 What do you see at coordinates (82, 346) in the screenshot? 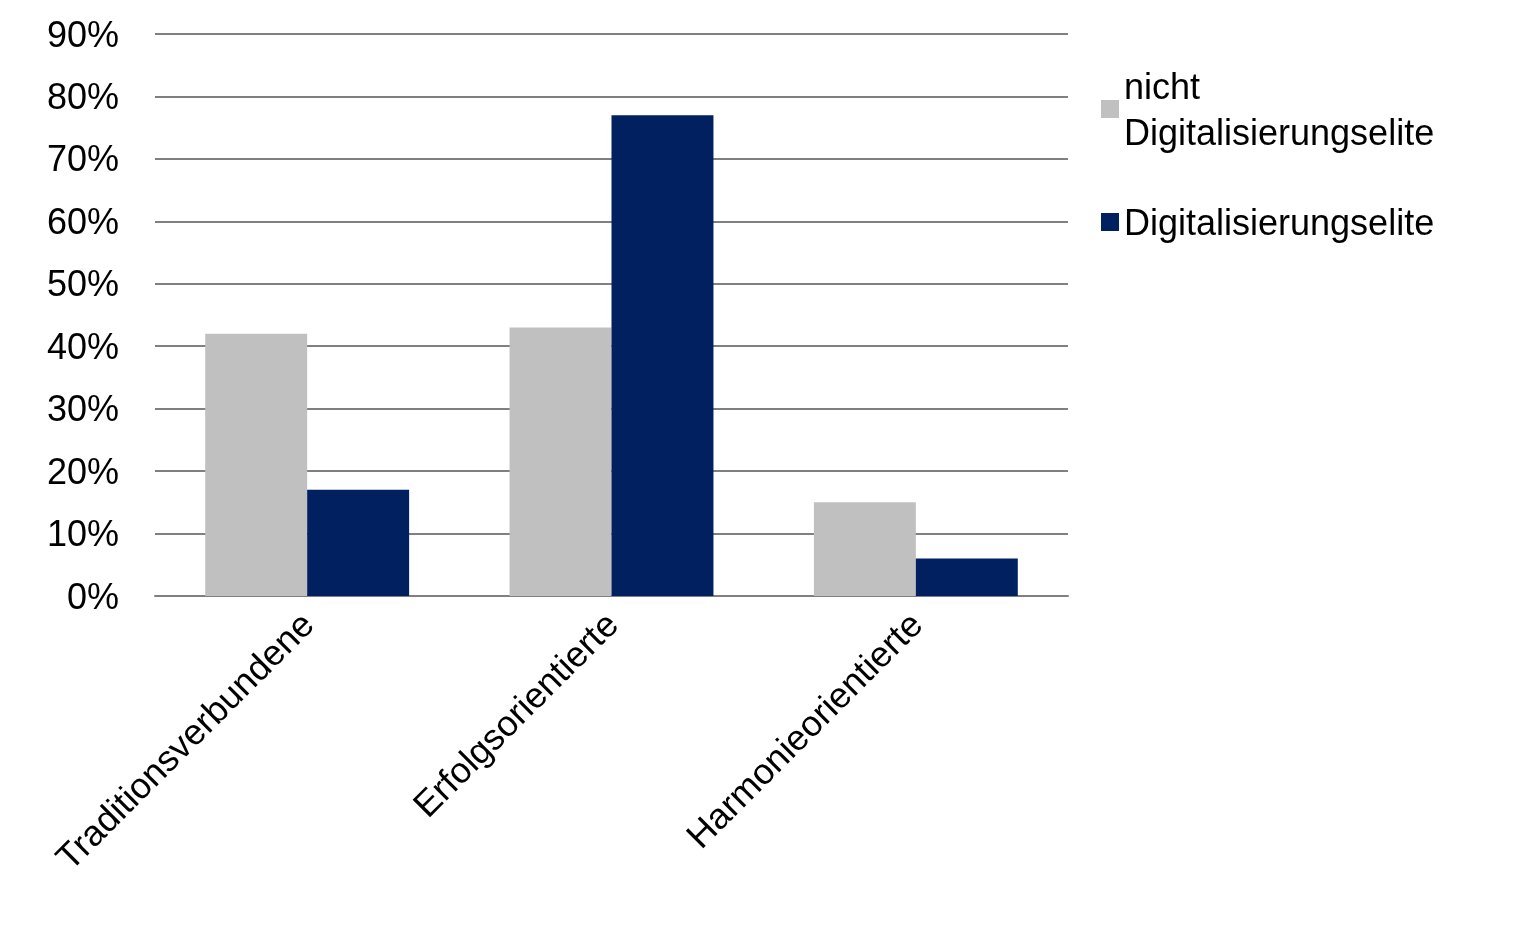
I see `y-tick-label: 40%` at bounding box center [82, 346].